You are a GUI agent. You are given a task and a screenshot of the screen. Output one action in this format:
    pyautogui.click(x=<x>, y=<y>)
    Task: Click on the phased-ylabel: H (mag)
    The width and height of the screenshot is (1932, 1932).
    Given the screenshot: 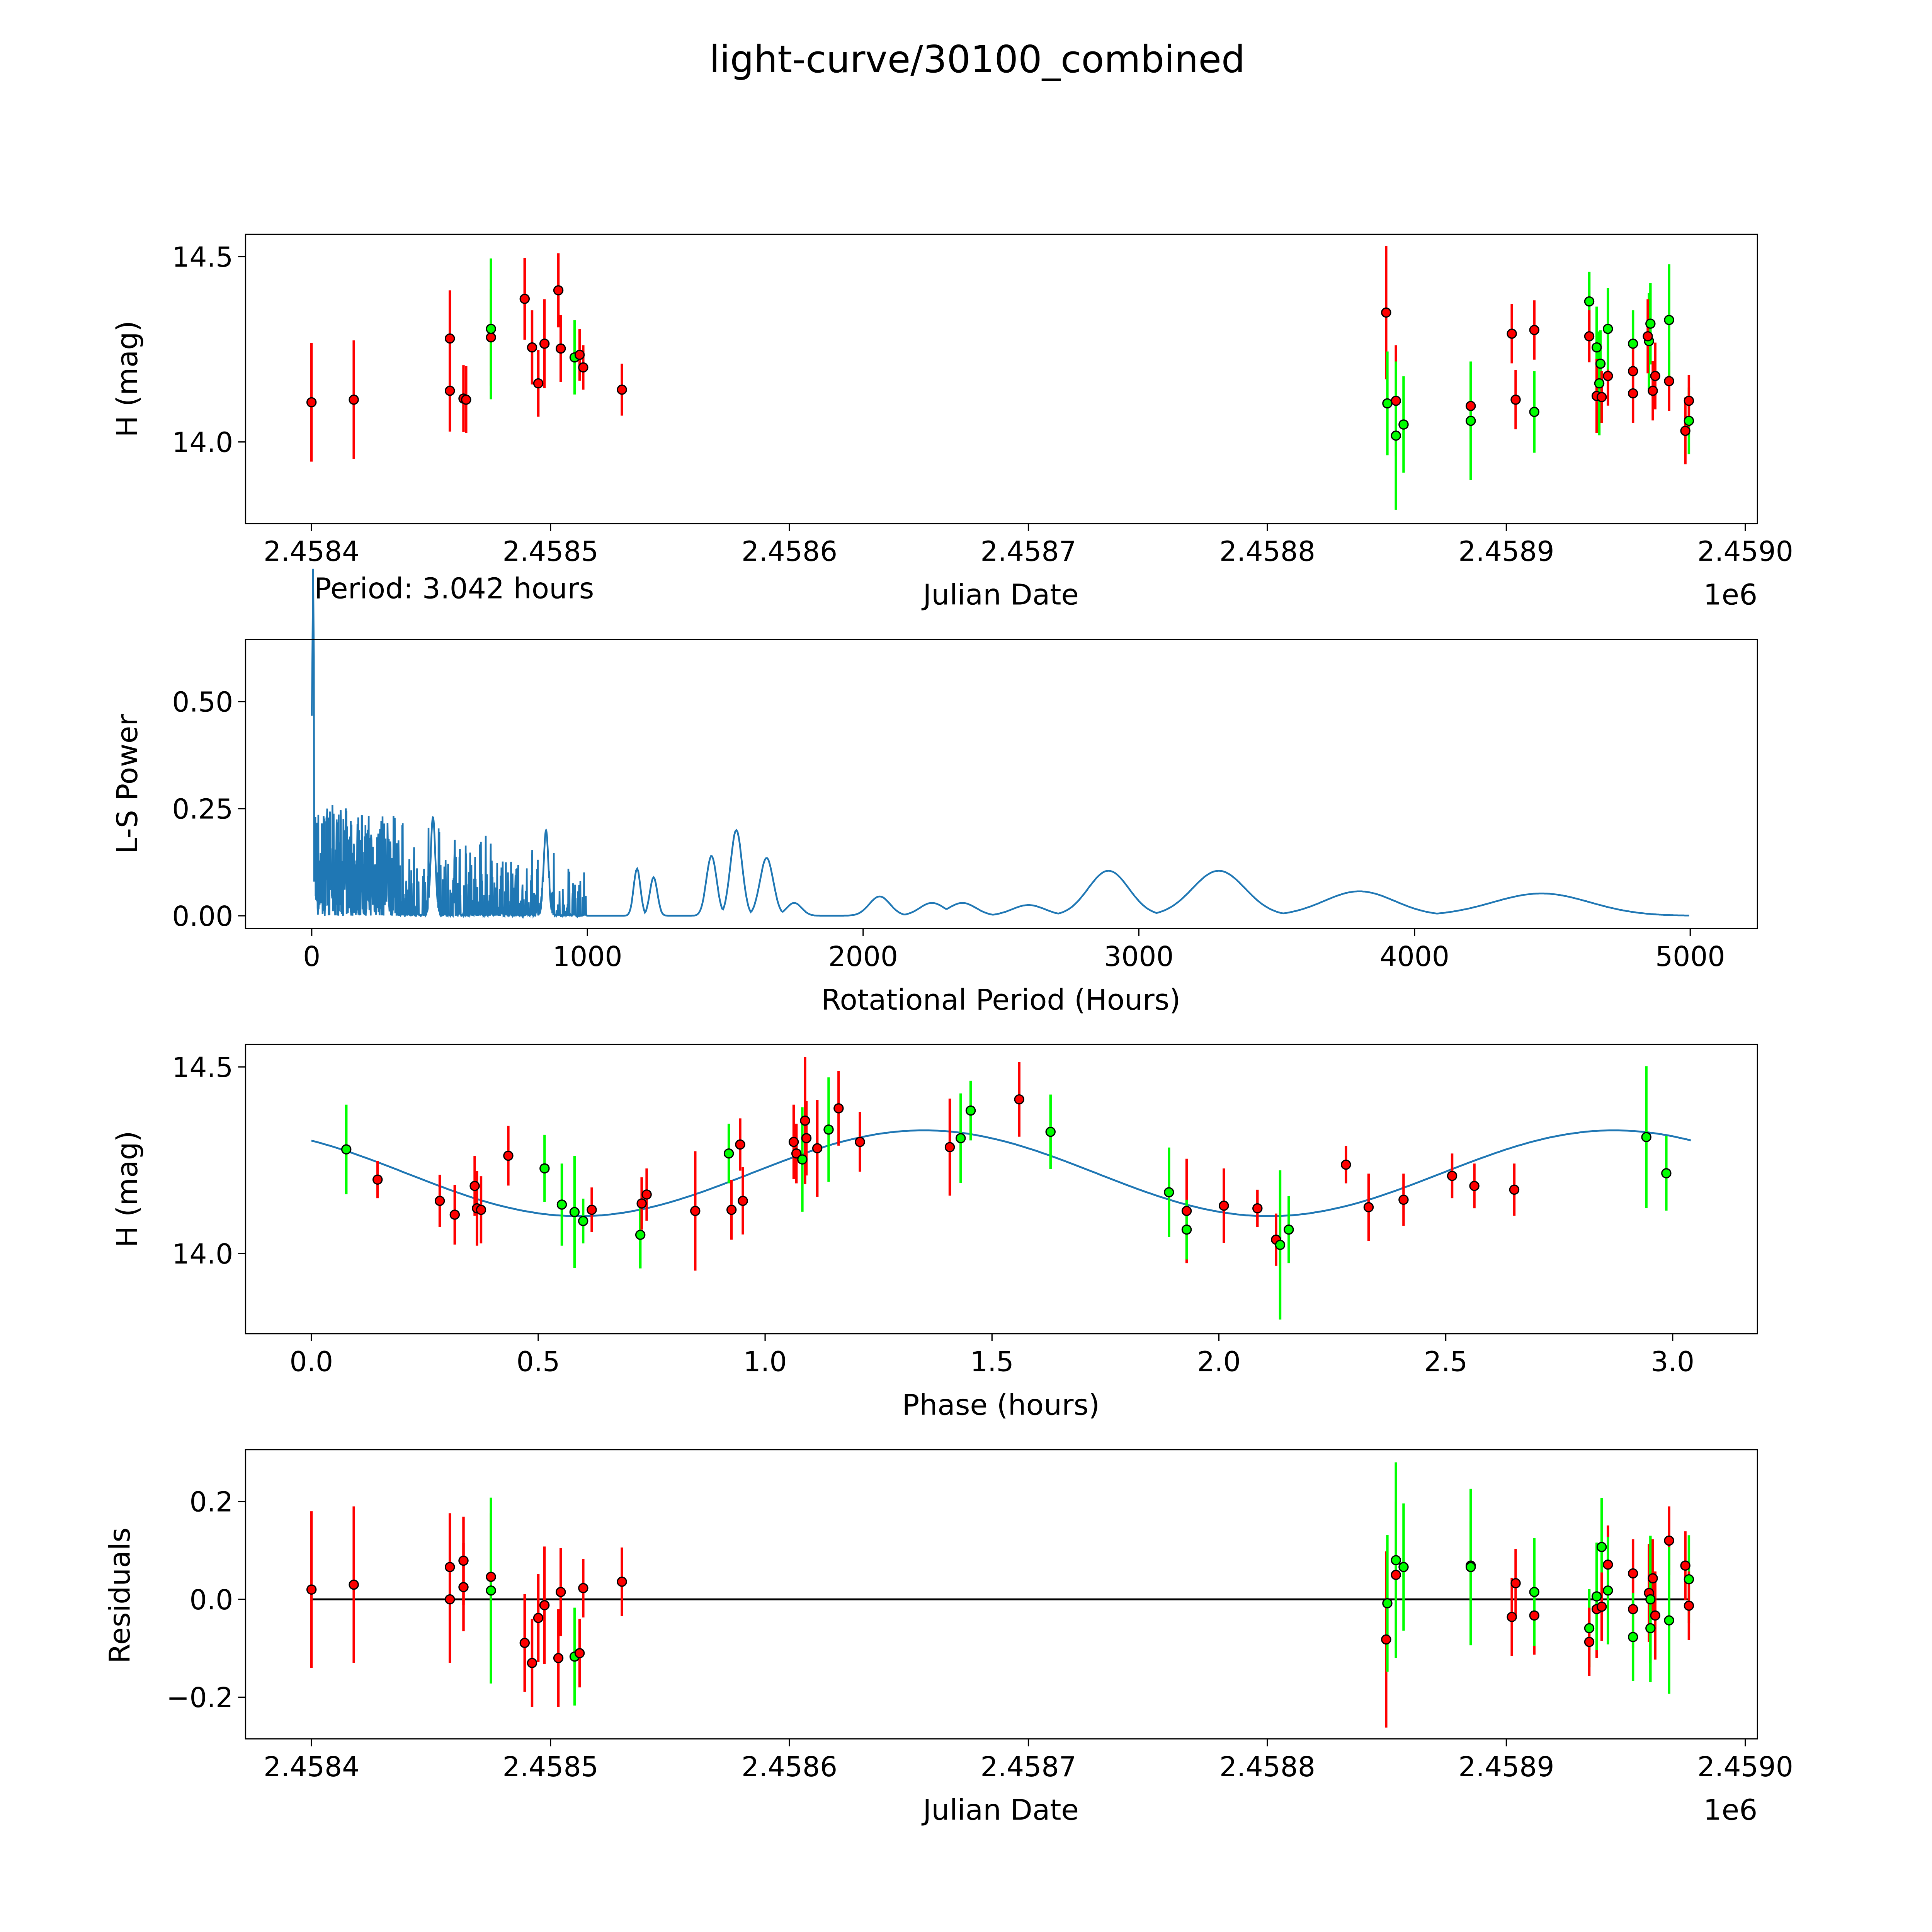 What is the action you would take?
    pyautogui.click(x=128, y=1189)
    